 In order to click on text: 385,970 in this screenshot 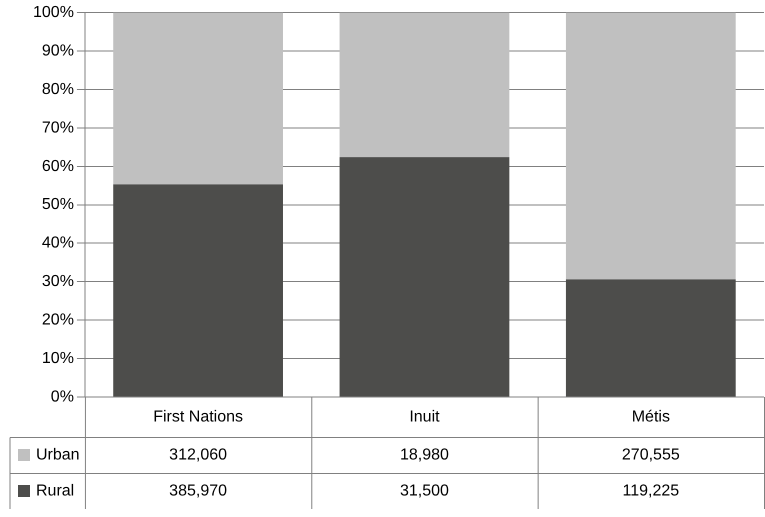, I will do `click(198, 491)`.